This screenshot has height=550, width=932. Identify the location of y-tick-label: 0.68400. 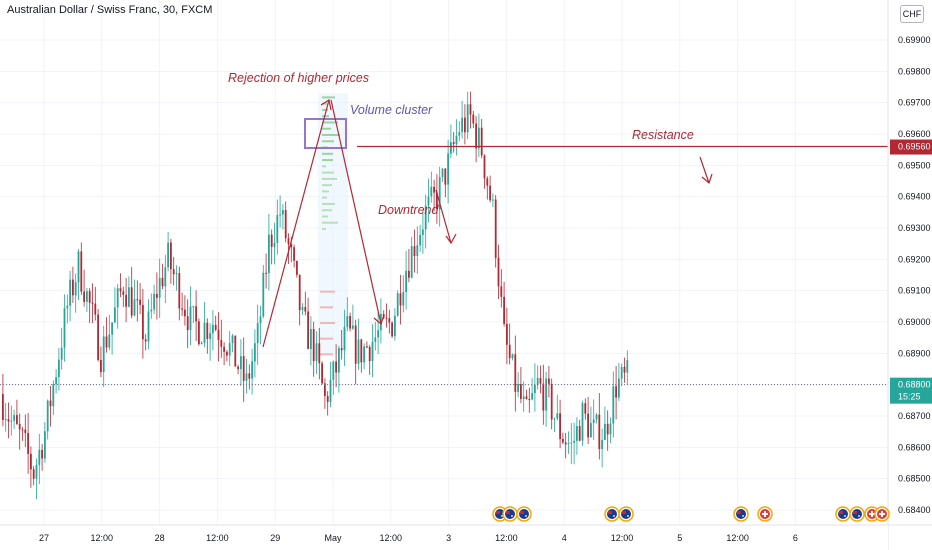
(914, 510).